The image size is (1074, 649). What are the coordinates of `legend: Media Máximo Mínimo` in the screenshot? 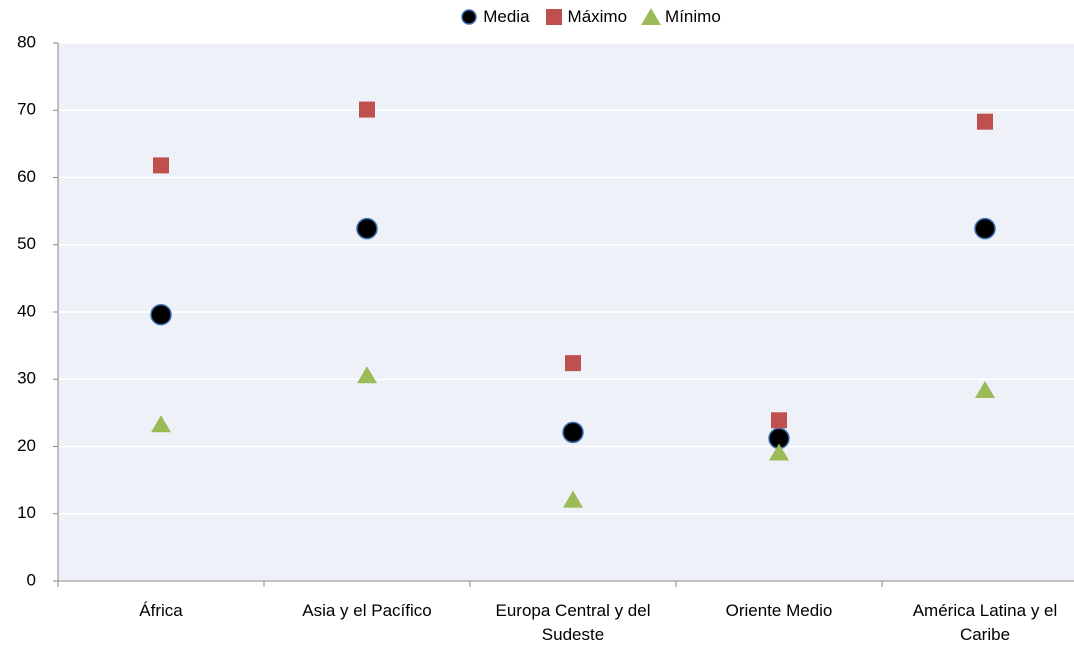 It's located at (537, 17).